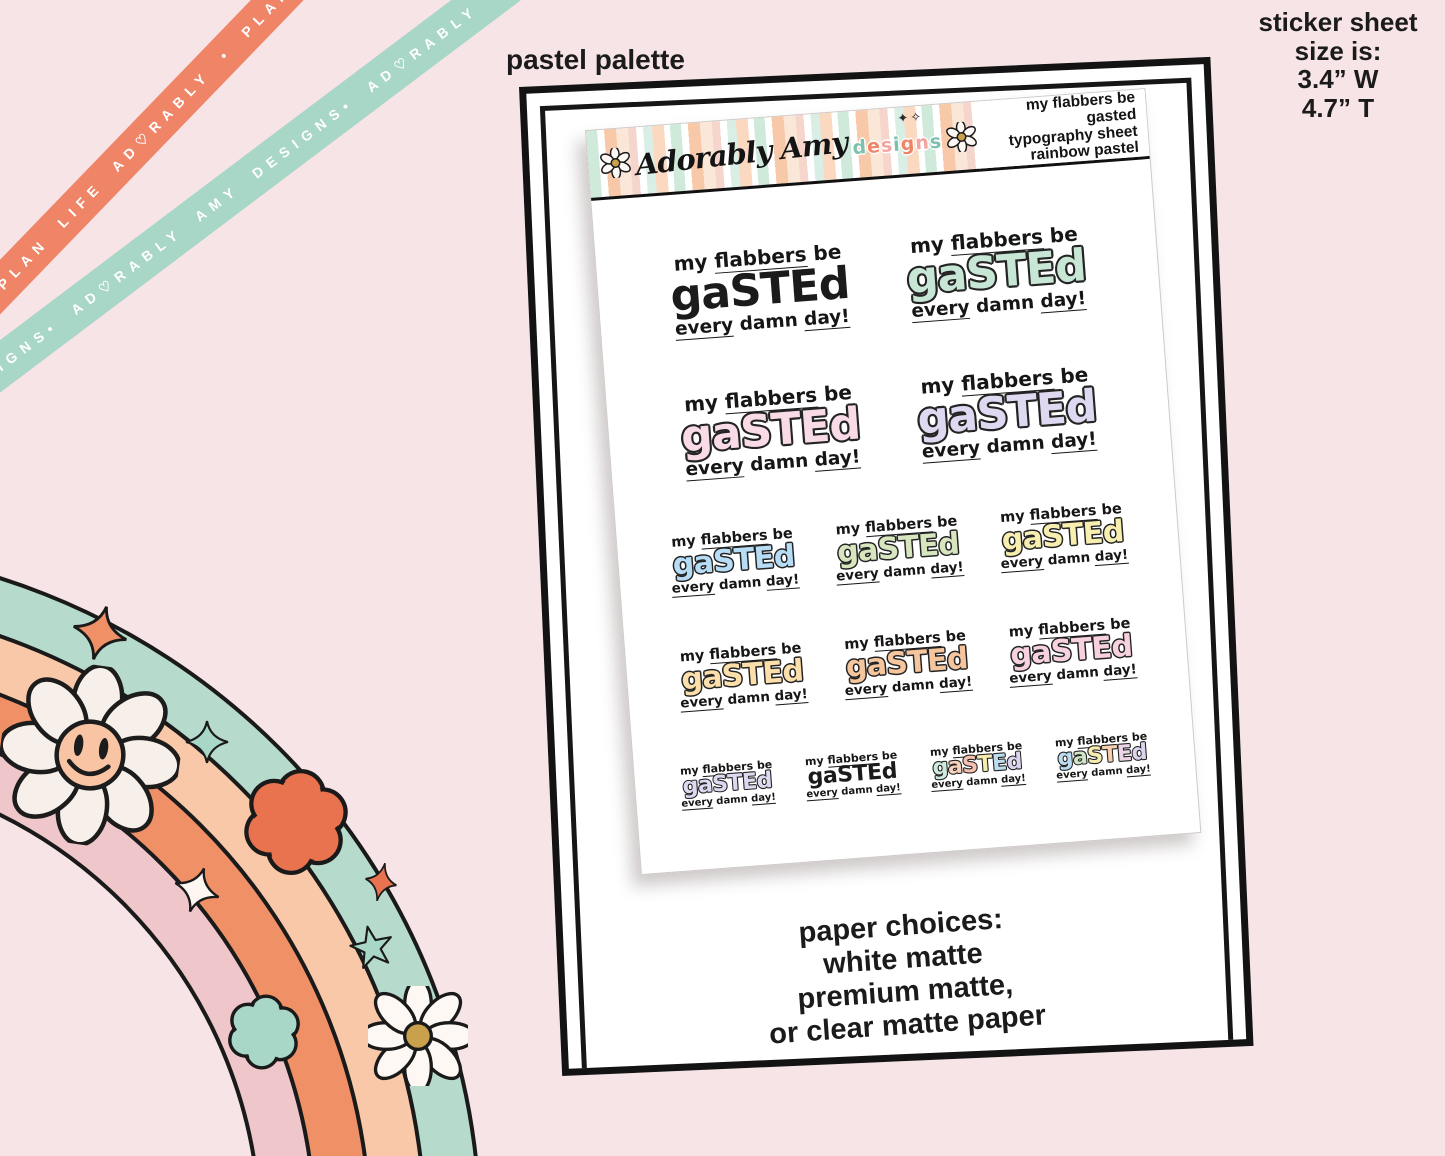 The width and height of the screenshot is (1445, 1156). What do you see at coordinates (897, 144) in the screenshot?
I see `brand-word: designs` at bounding box center [897, 144].